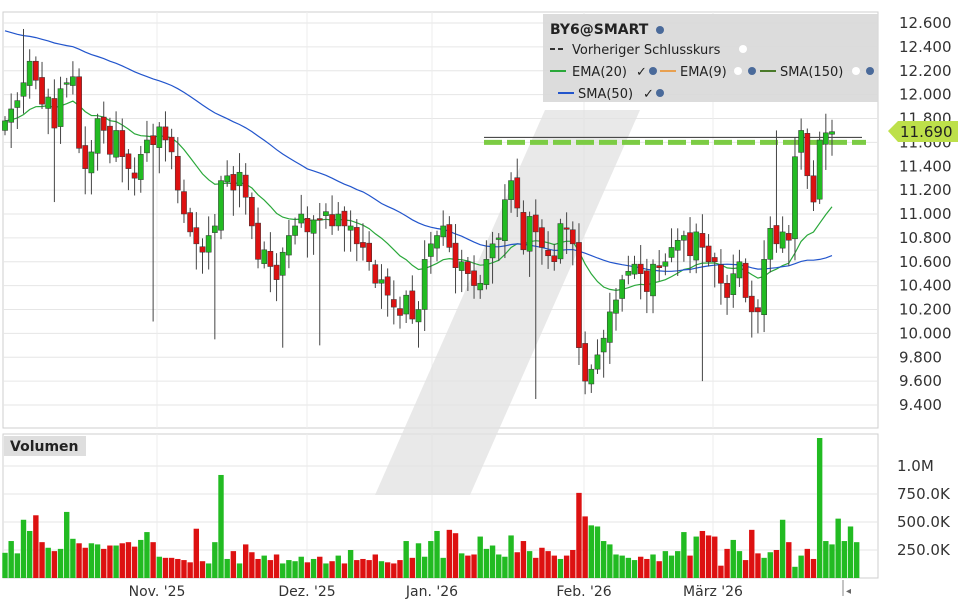  I want to click on price-tick-label: 12.400, so click(925, 47).